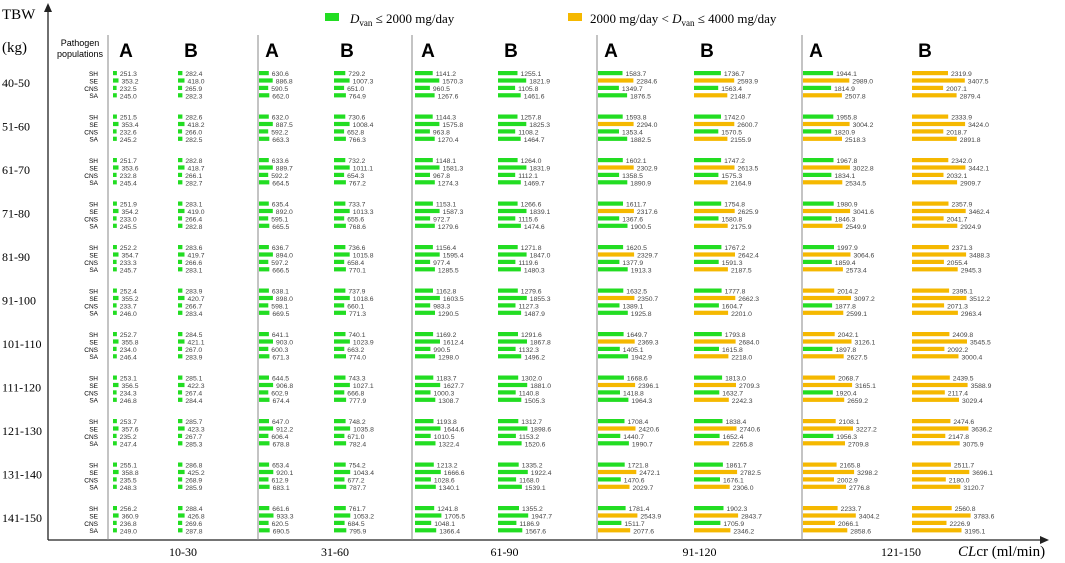  I want to click on value-label: 357.6, so click(130, 430).